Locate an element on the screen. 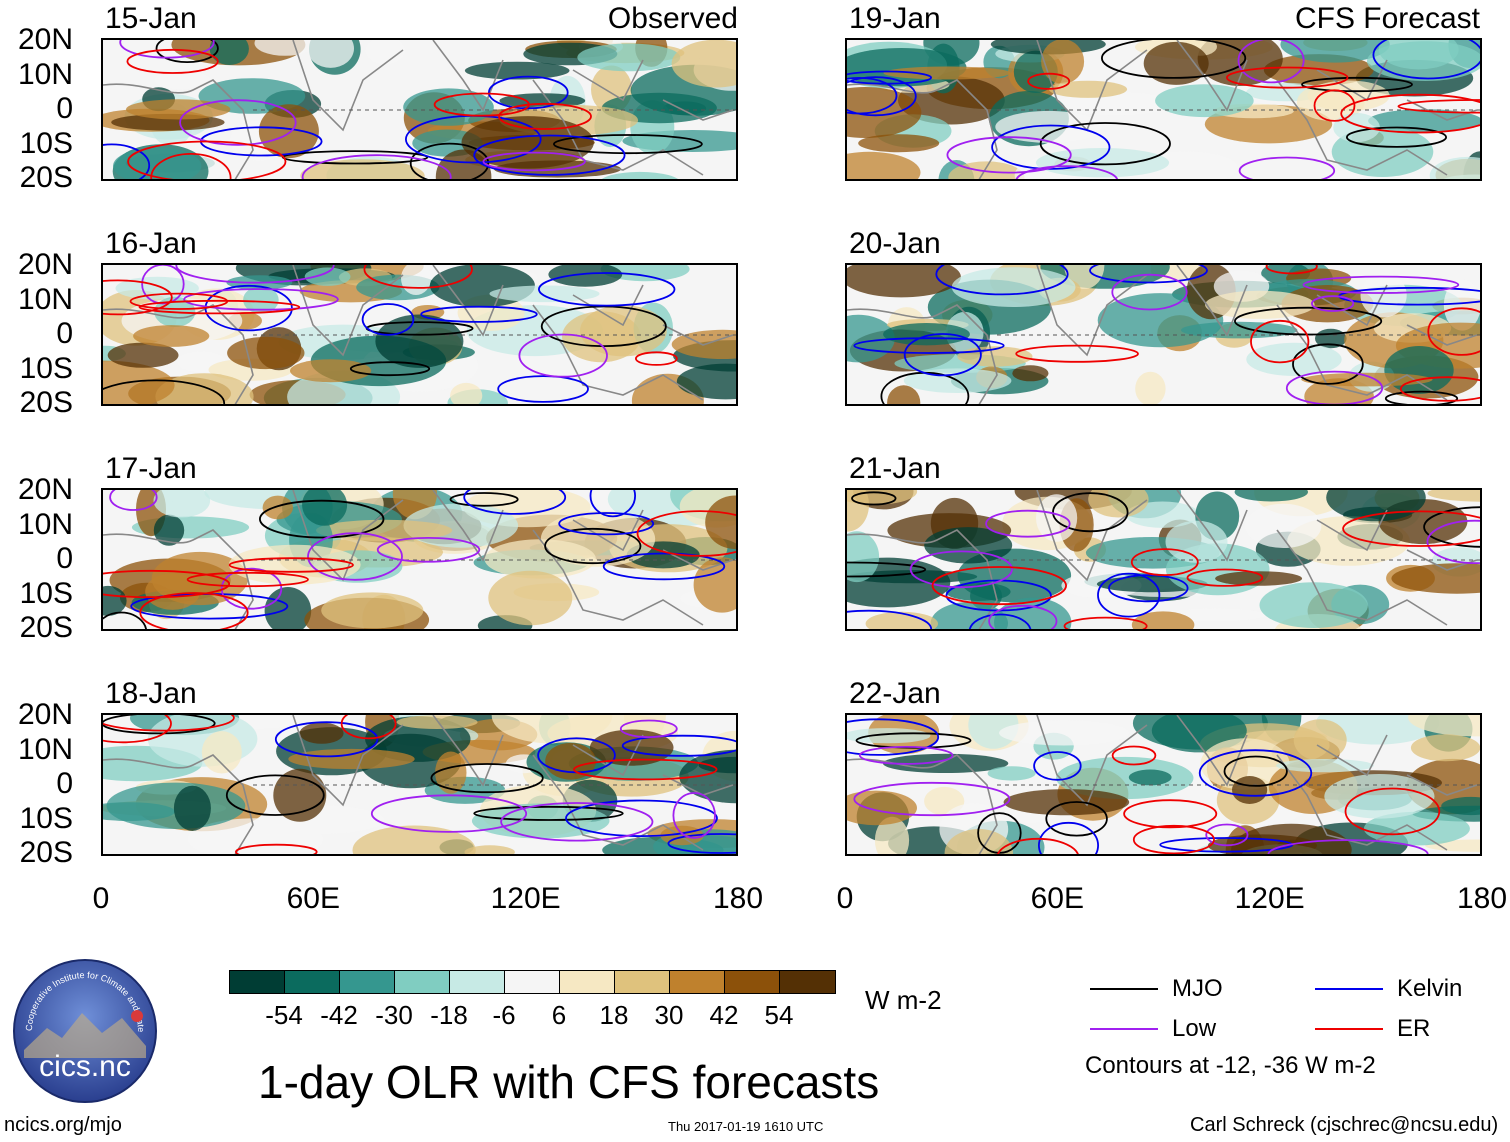  date-label-observed-3: 18-Jan is located at coordinates (151, 693).